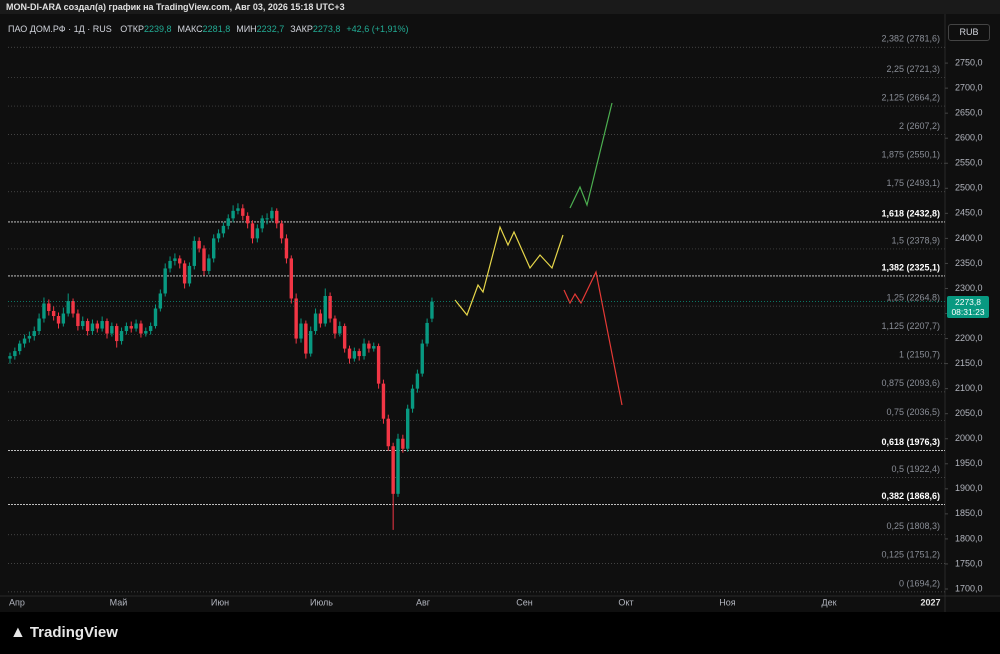 This screenshot has width=1000, height=654. Describe the element at coordinates (190, 29) in the screenshot. I see `legend-label: МАКС` at that location.